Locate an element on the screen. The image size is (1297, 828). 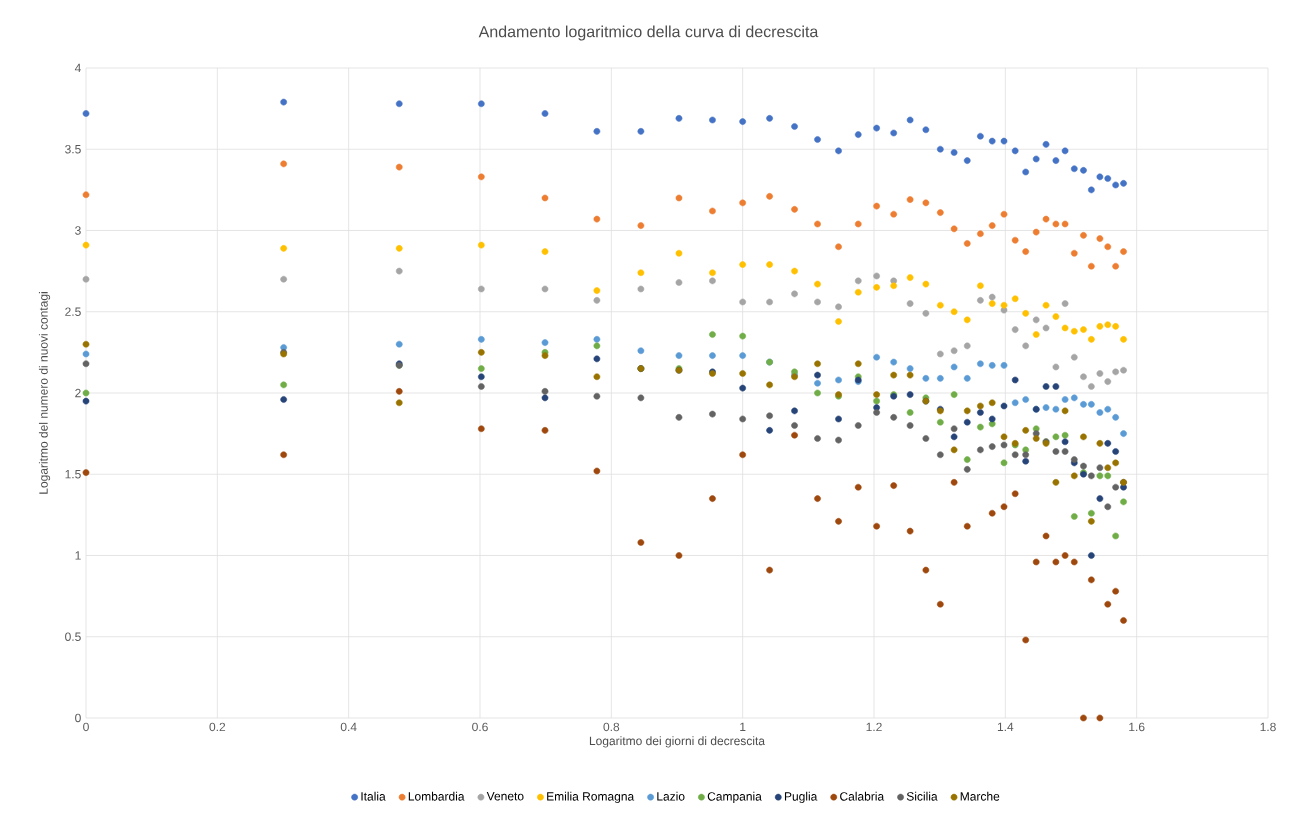
legend-label: Marche is located at coordinates (980, 796).